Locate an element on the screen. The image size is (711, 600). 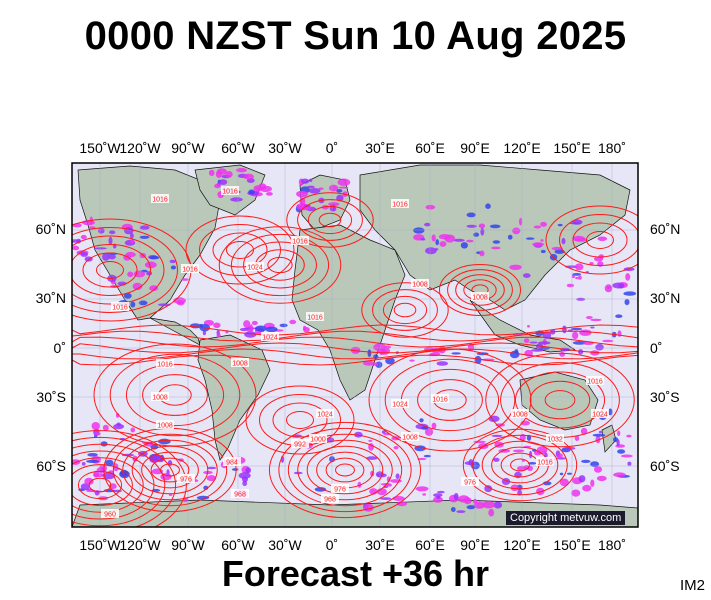
forecast-label: Forecast +36 hr is located at coordinates (355, 573).